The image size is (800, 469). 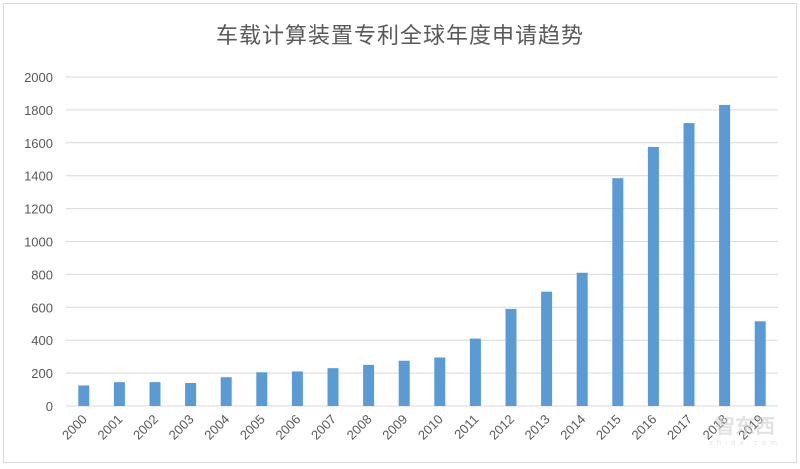 I want to click on chart-title: 车载计算装置专利全球年度申请趋势, so click(x=399, y=36).